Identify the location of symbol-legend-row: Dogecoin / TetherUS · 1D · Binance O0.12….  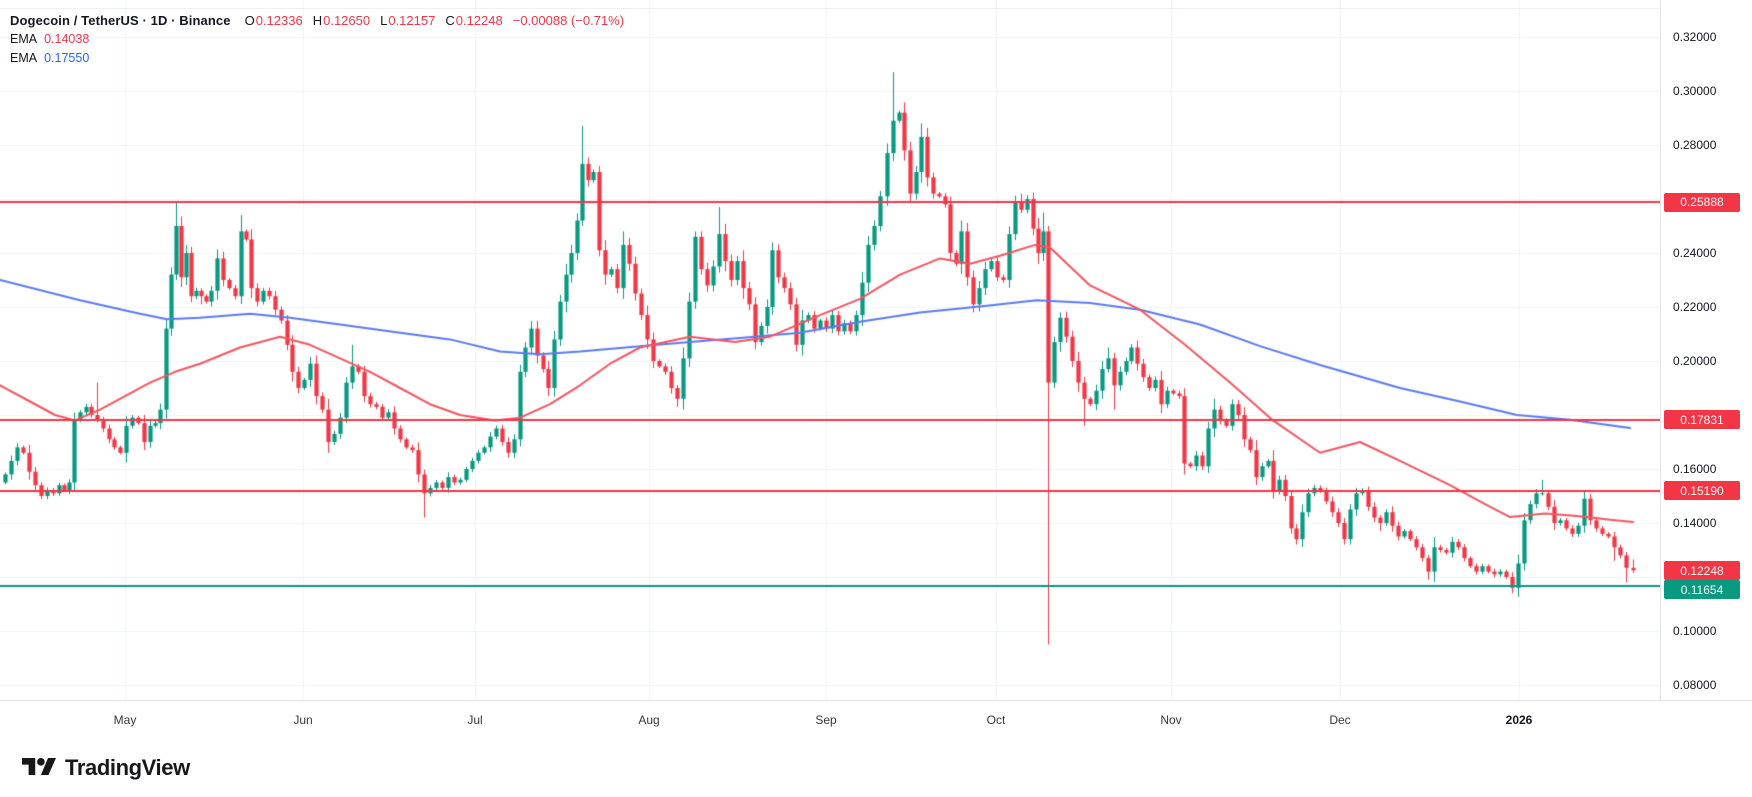
(317, 20).